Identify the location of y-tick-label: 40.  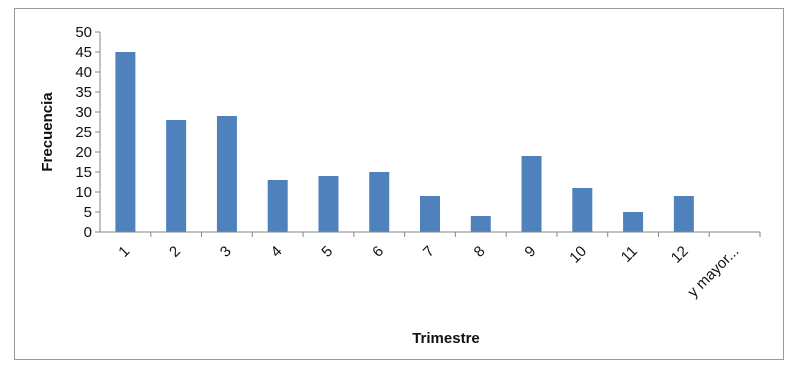
(83, 72).